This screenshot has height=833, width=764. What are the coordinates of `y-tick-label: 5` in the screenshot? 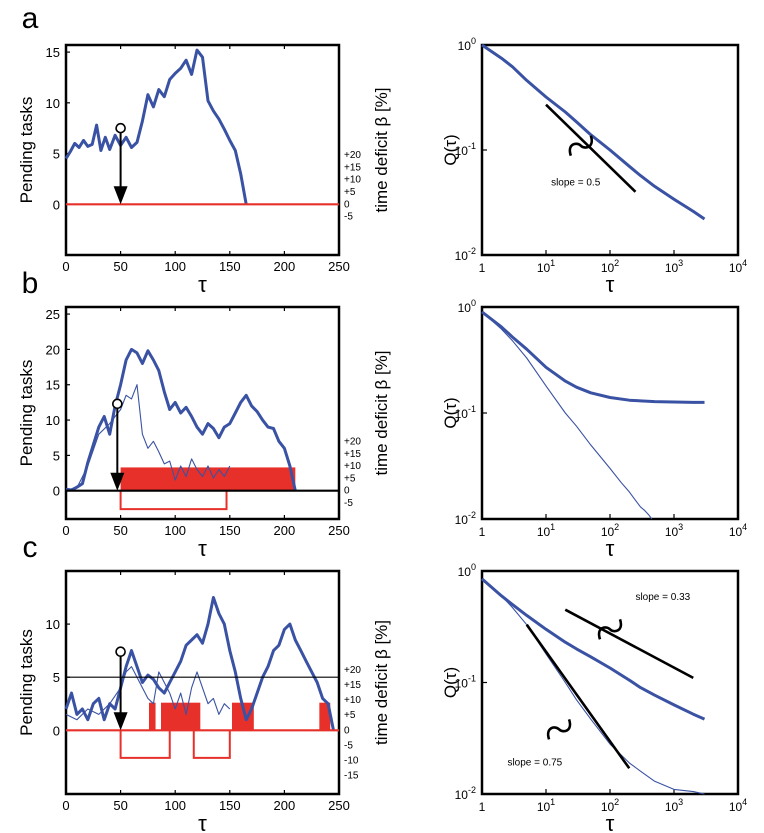 It's located at (56, 154).